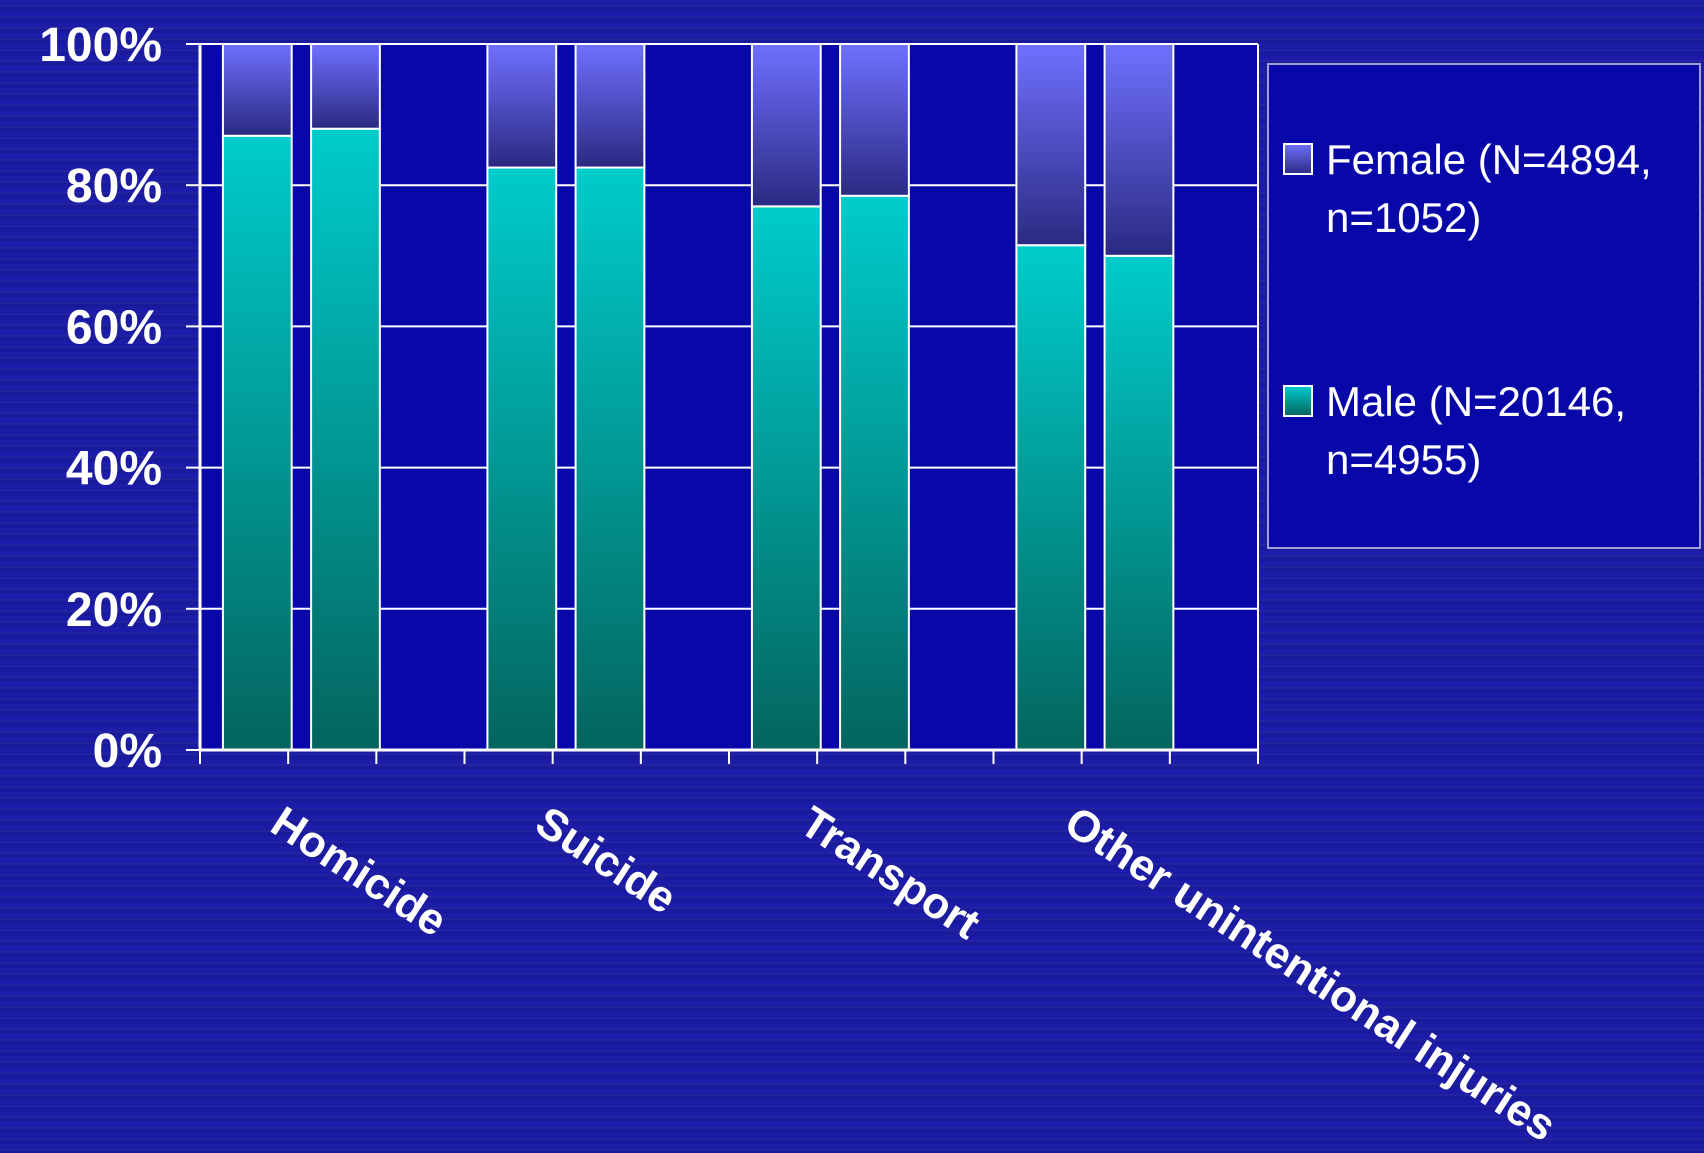 This screenshot has width=1704, height=1153. Describe the element at coordinates (1298, 401) in the screenshot. I see `legend-swatch-male` at that location.